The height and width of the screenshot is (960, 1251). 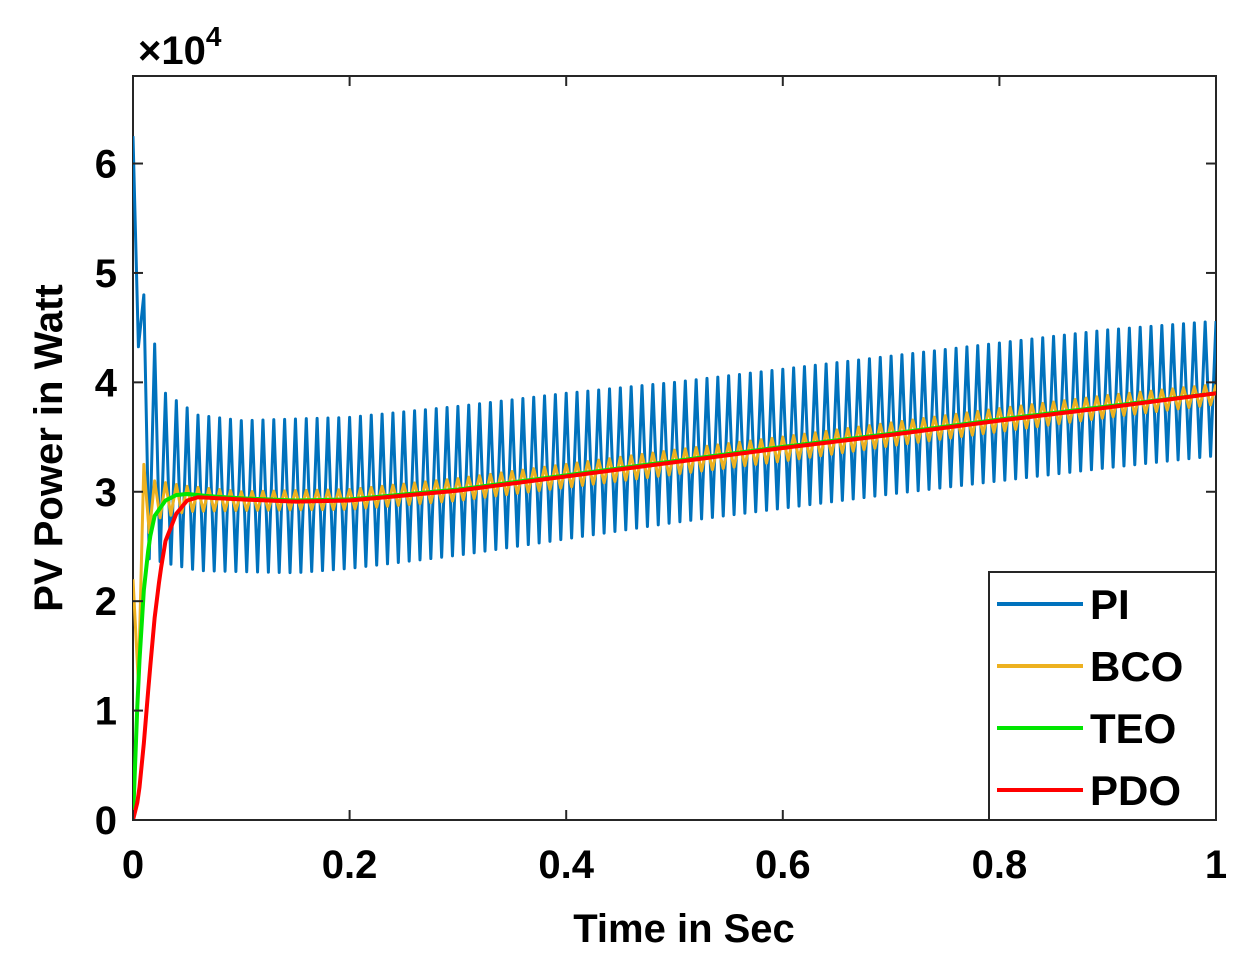 I want to click on y-tick-label: 1, so click(x=106, y=712).